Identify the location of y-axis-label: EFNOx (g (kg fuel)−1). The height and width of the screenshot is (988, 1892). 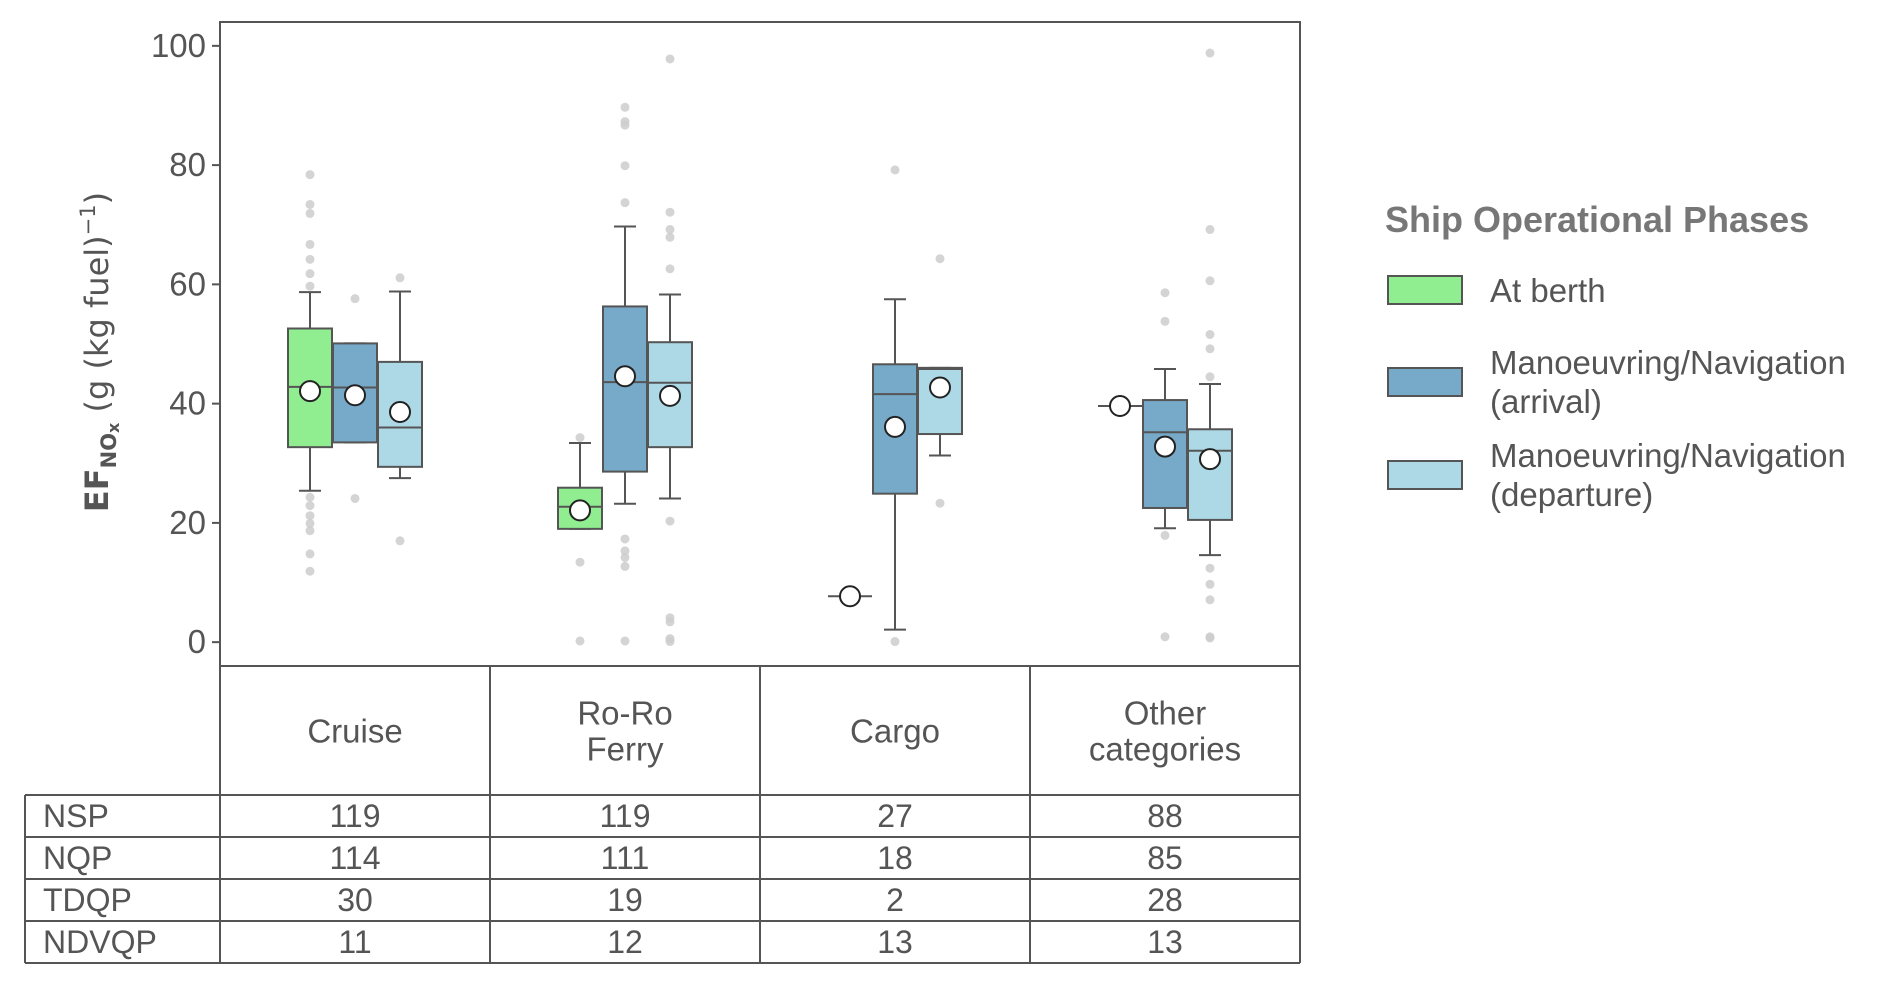
(99, 352).